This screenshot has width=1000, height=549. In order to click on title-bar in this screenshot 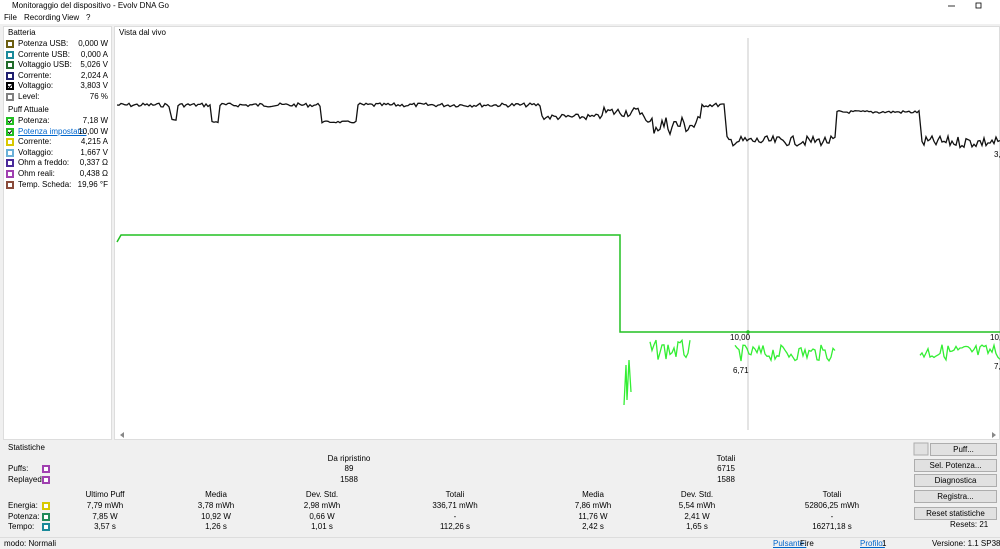, I will do `click(500, 6)`.